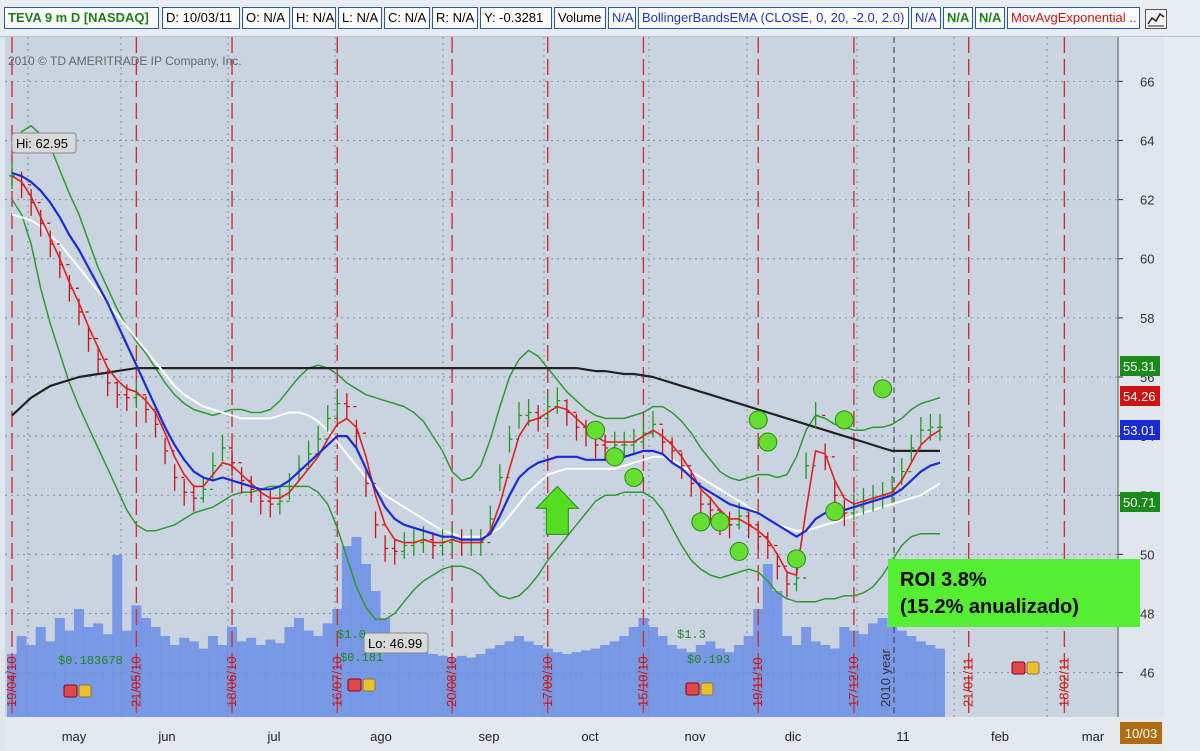 Image resolution: width=1200 pixels, height=751 pixels. What do you see at coordinates (381, 736) in the screenshot?
I see `month-label: ago` at bounding box center [381, 736].